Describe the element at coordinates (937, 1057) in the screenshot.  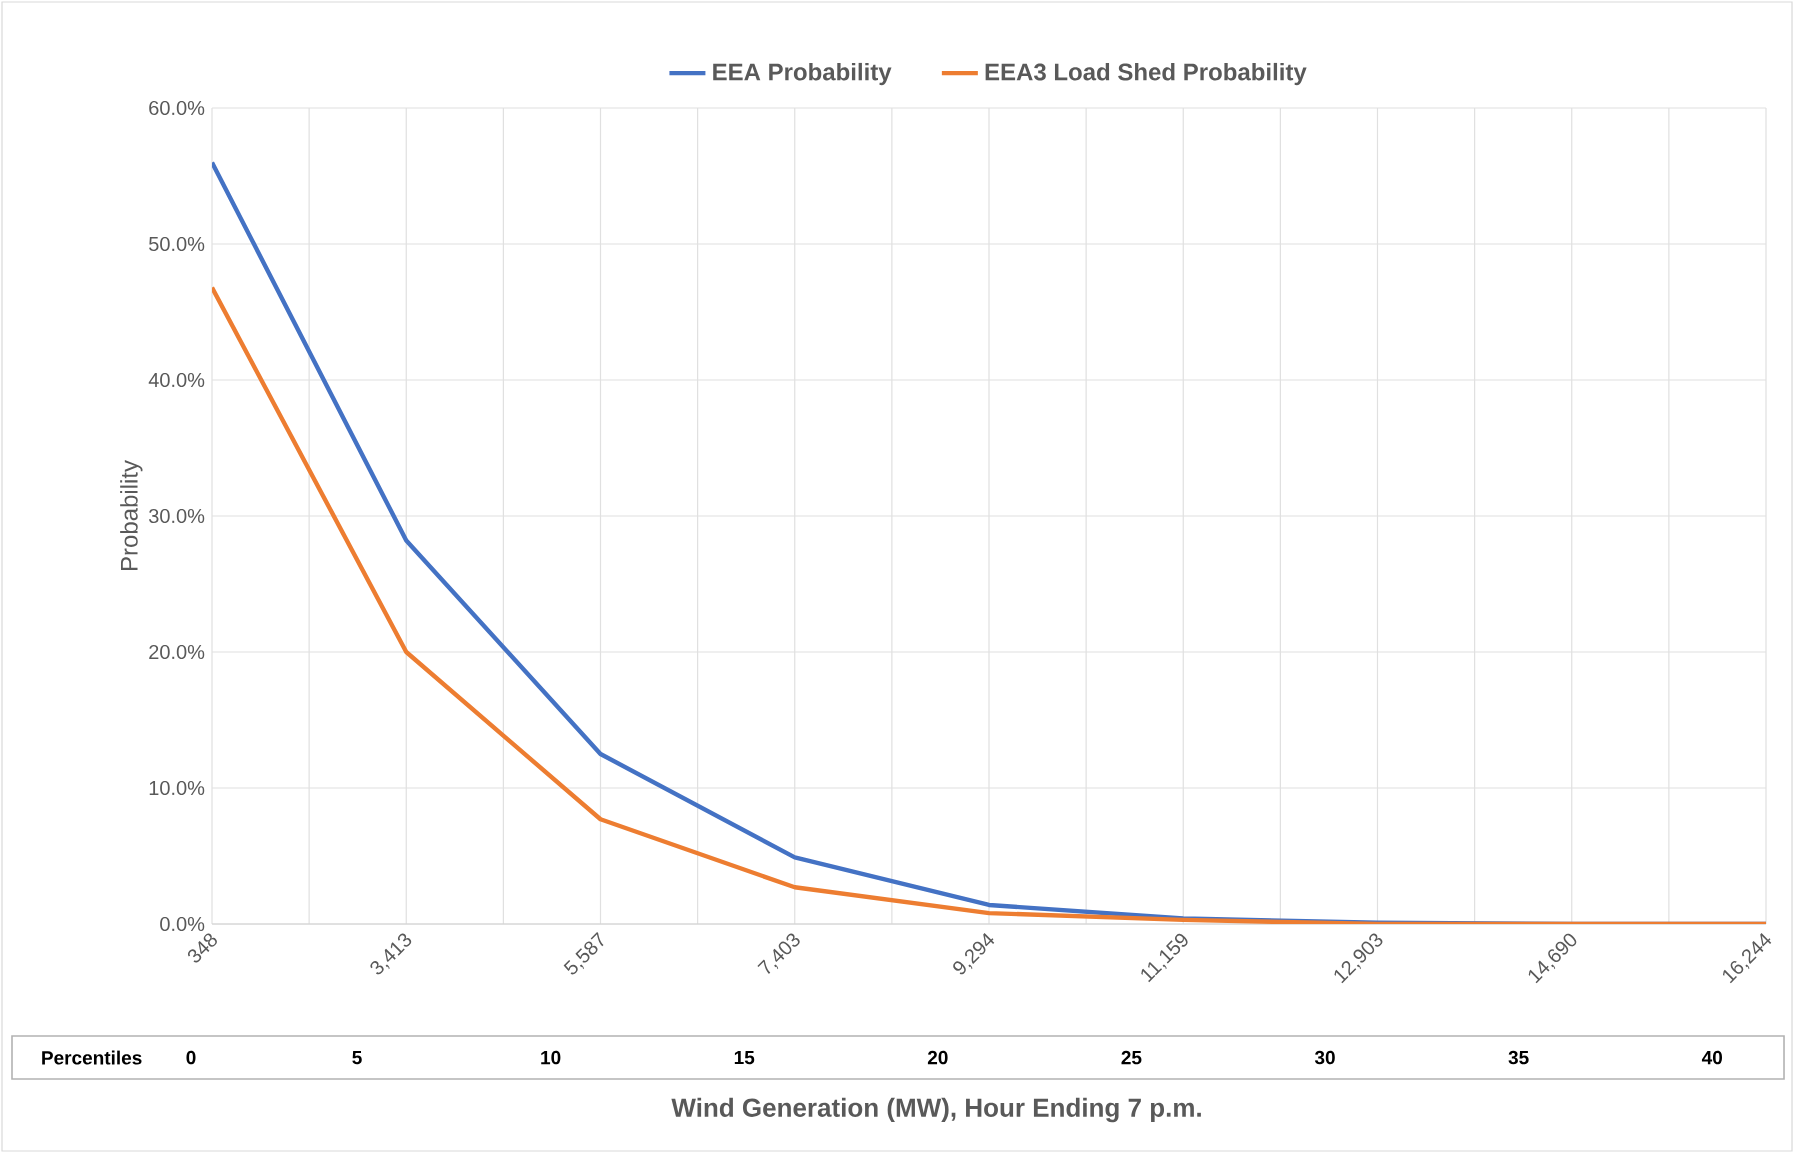
I see `text: 20` at that location.